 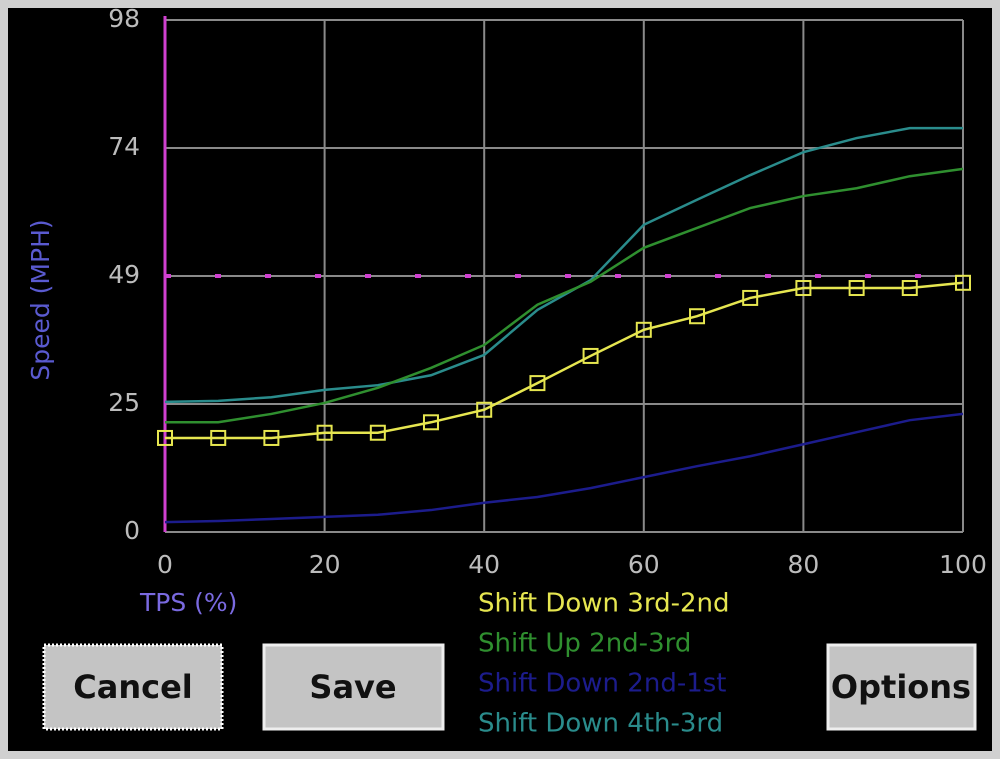 I want to click on x-tick-label: 0, so click(x=165, y=564).